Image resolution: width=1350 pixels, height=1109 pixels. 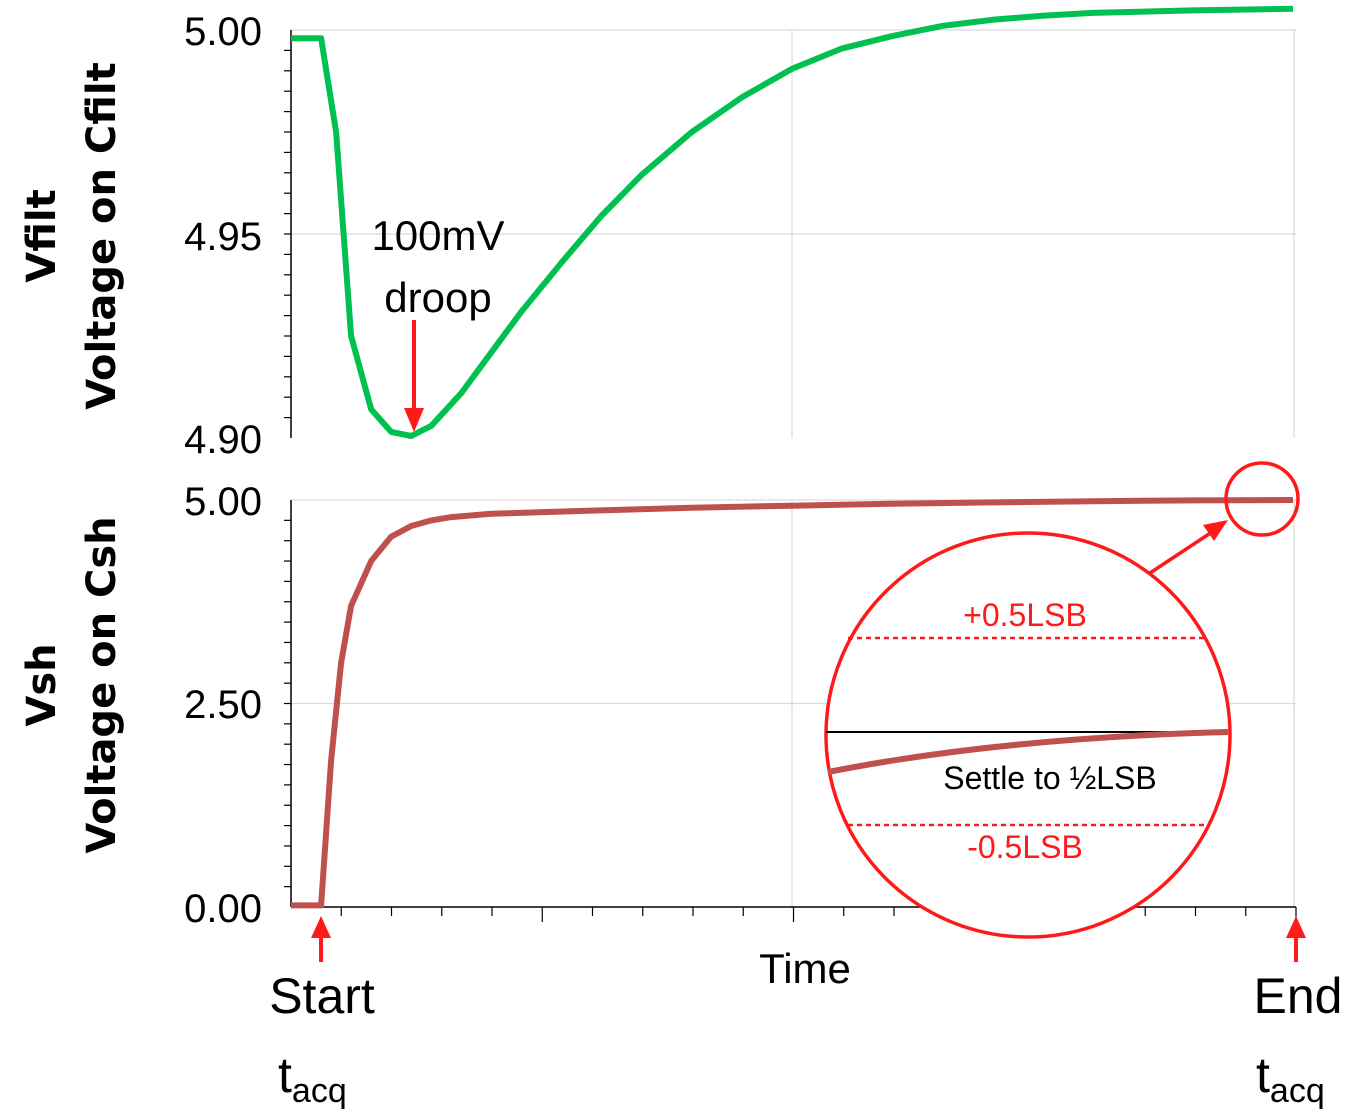 I want to click on bottom-ylabel-line2: Voltage on Csh, so click(x=102, y=684).